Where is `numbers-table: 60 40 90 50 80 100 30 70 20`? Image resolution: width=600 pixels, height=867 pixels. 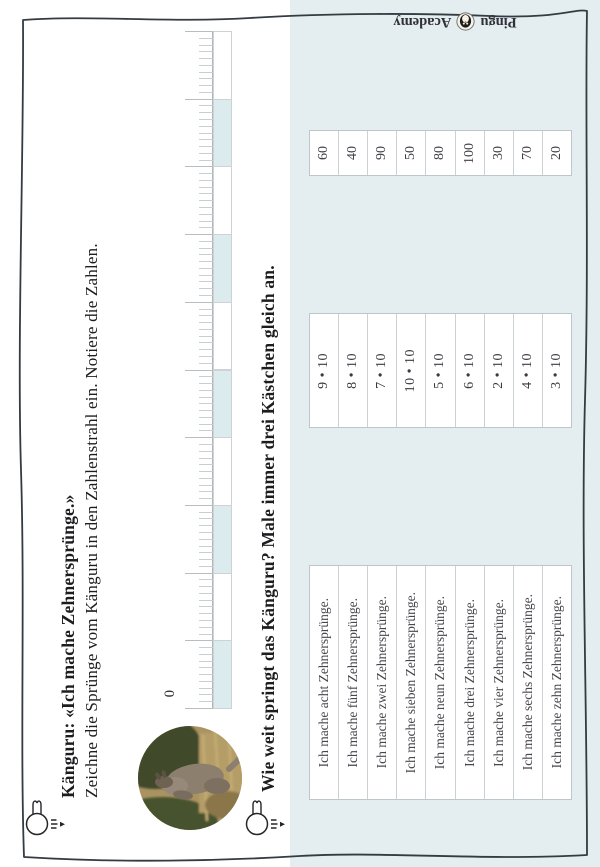
numbers-table: 60 40 90 50 80 100 30 70 20 is located at coordinates (440, 153).